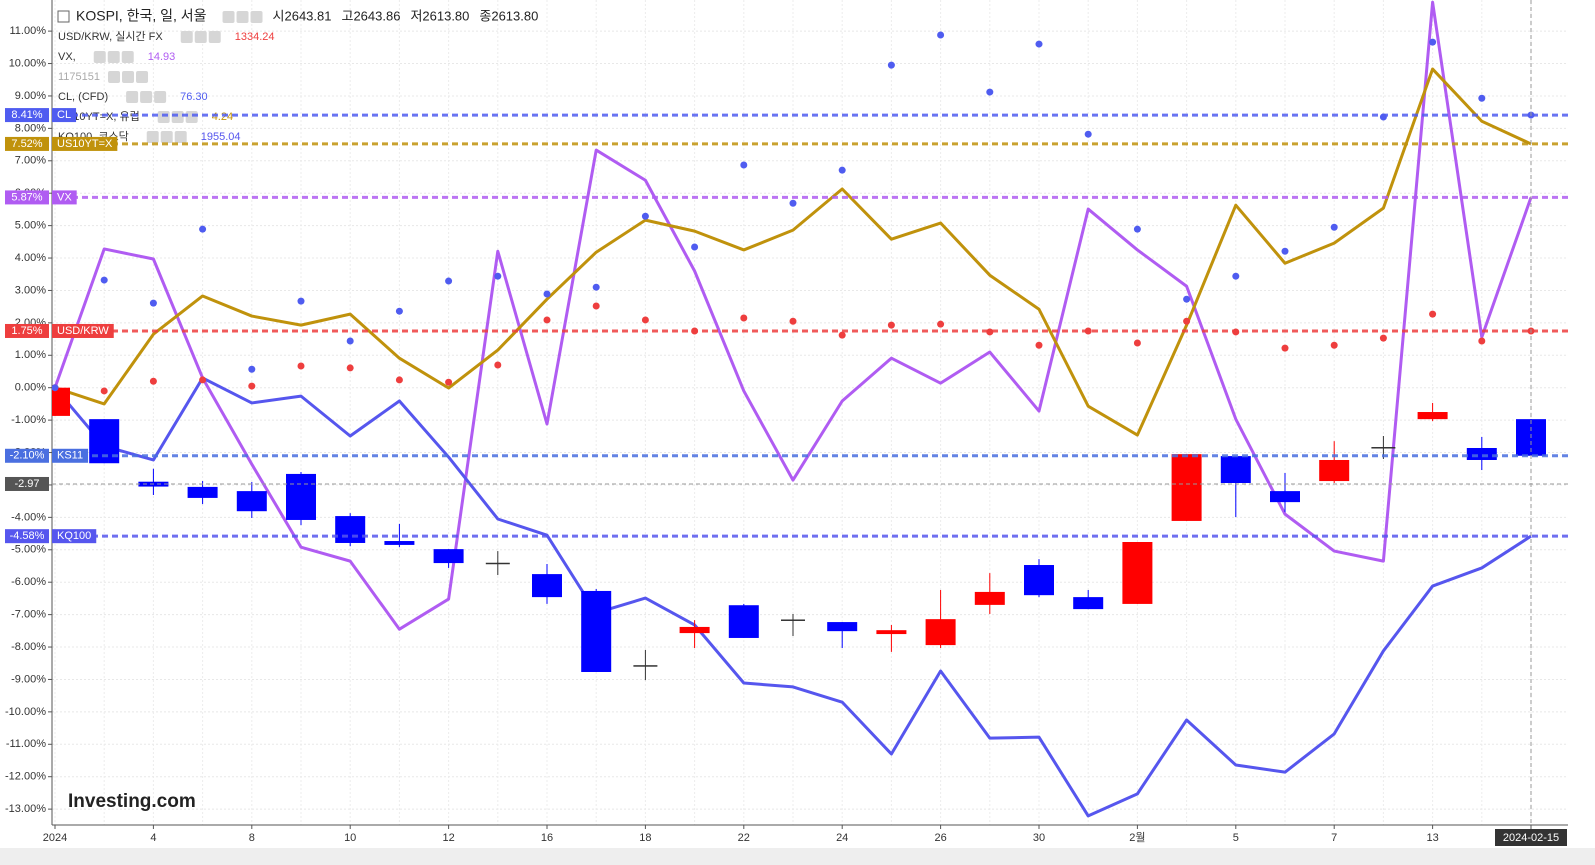  I want to click on y-tick-label: 4.00%, so click(30, 258).